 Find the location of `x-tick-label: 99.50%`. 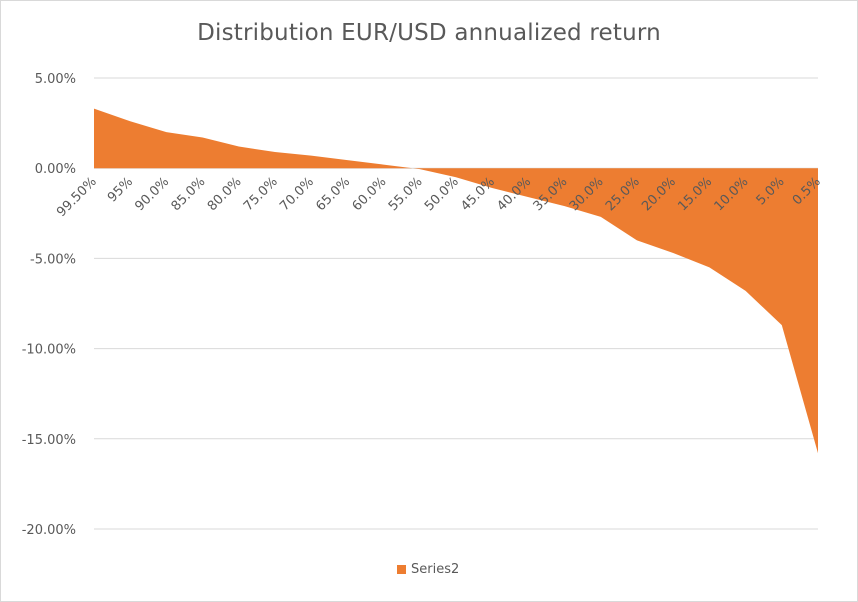

x-tick-label: 99.50% is located at coordinates (77, 197).